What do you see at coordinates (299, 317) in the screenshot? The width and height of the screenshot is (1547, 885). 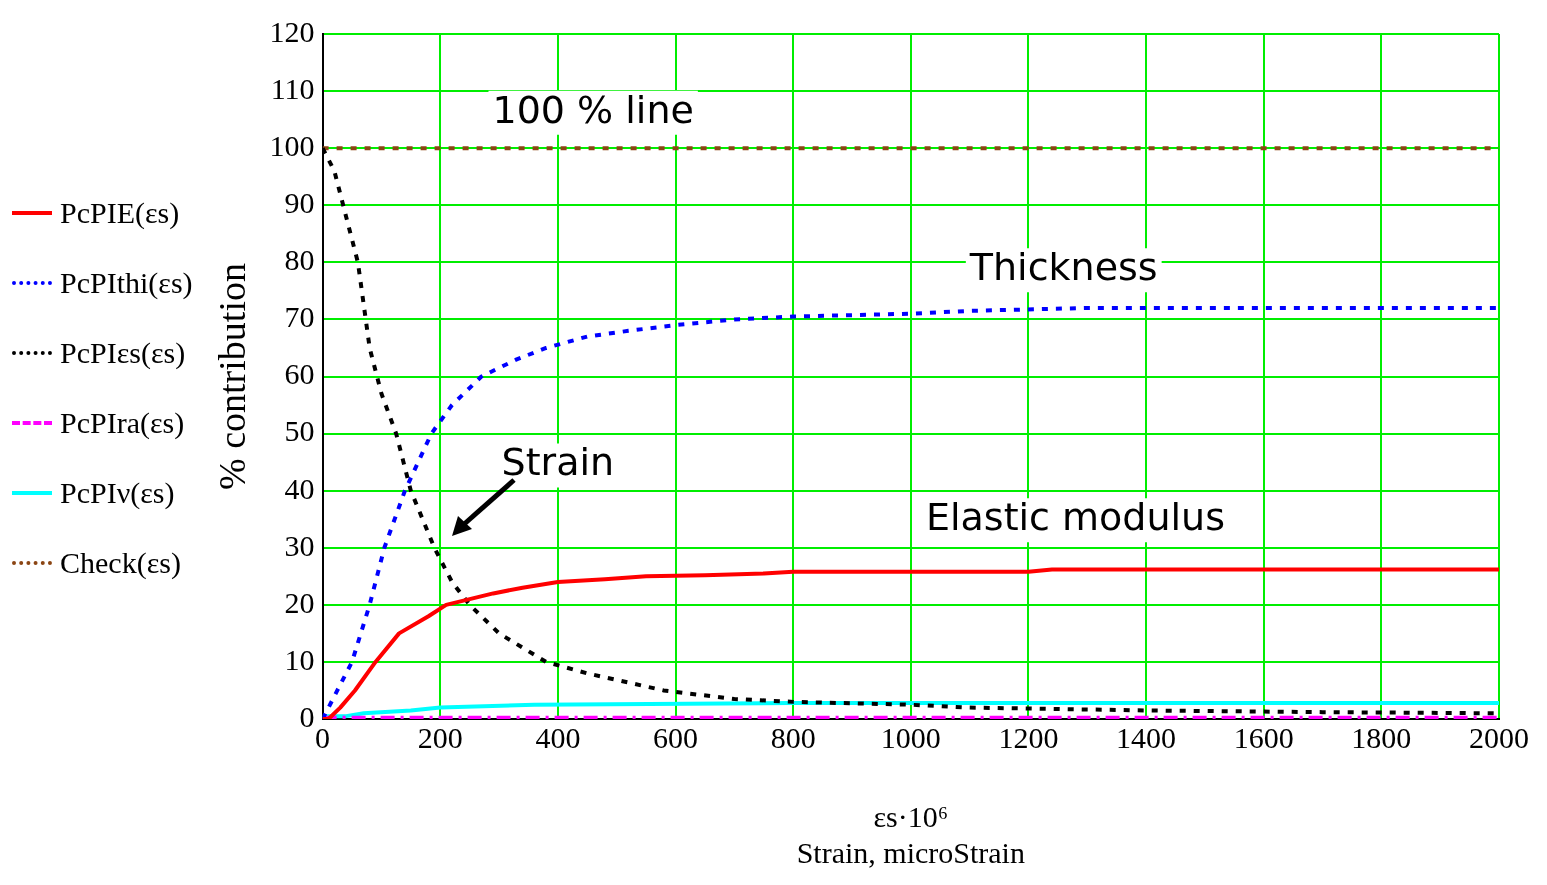 I see `y-tick-label: 70` at bounding box center [299, 317].